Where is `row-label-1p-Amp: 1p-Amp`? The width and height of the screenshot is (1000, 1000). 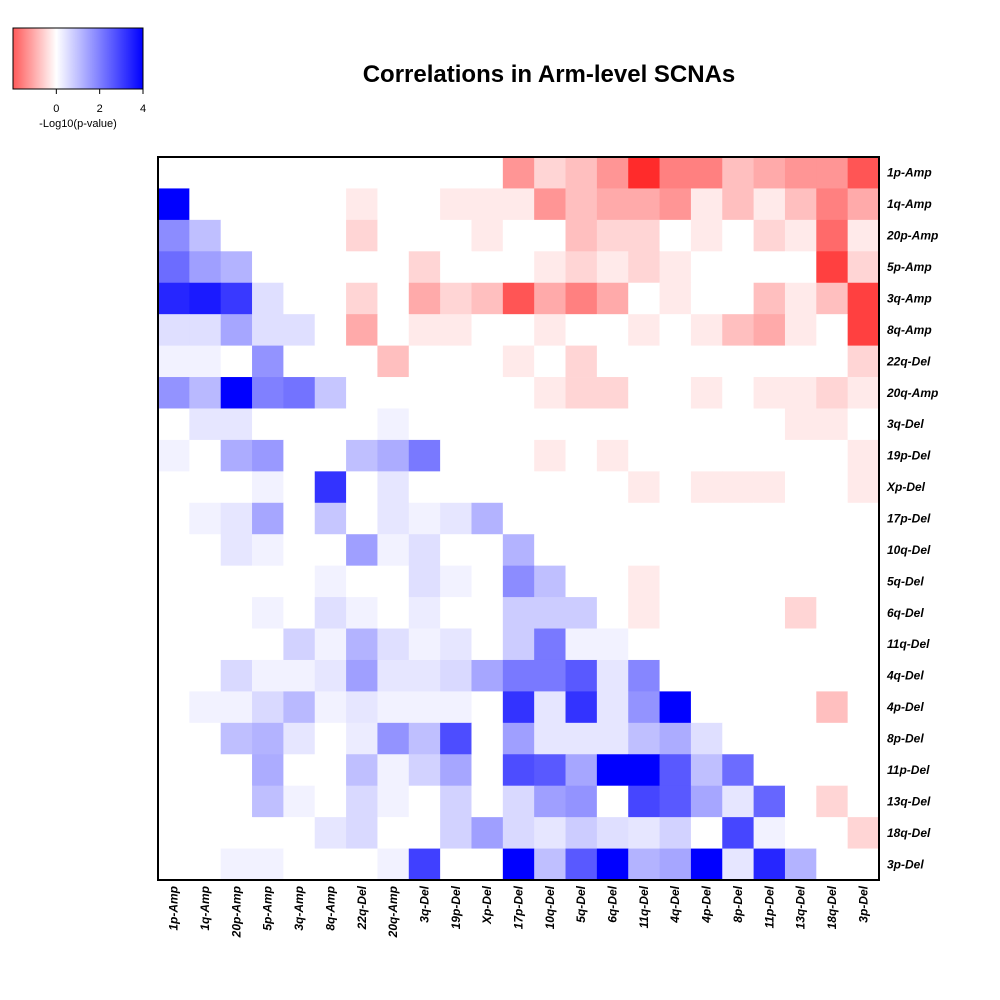 row-label-1p-Amp: 1p-Amp is located at coordinates (909, 173).